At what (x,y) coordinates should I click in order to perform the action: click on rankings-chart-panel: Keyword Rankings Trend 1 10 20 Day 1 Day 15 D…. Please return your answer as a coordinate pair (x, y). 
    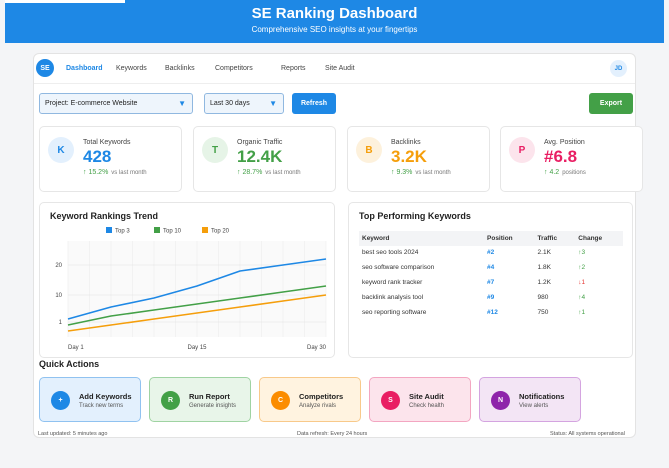
    Looking at the image, I should click on (187, 280).